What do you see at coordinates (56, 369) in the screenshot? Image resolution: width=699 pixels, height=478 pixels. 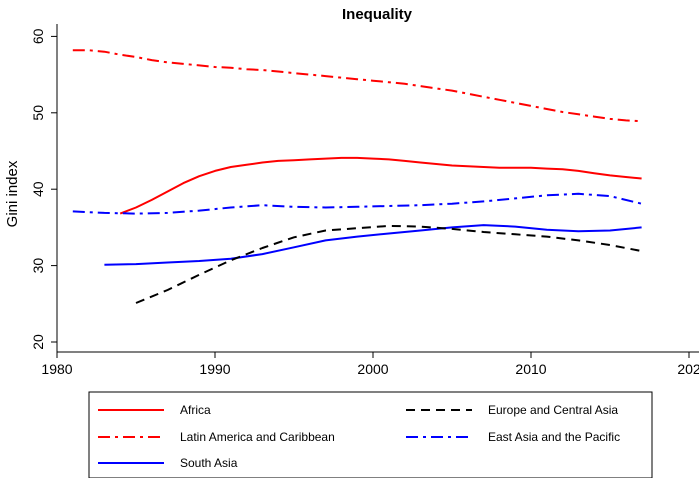 I see `x-tick-label: 1980` at bounding box center [56, 369].